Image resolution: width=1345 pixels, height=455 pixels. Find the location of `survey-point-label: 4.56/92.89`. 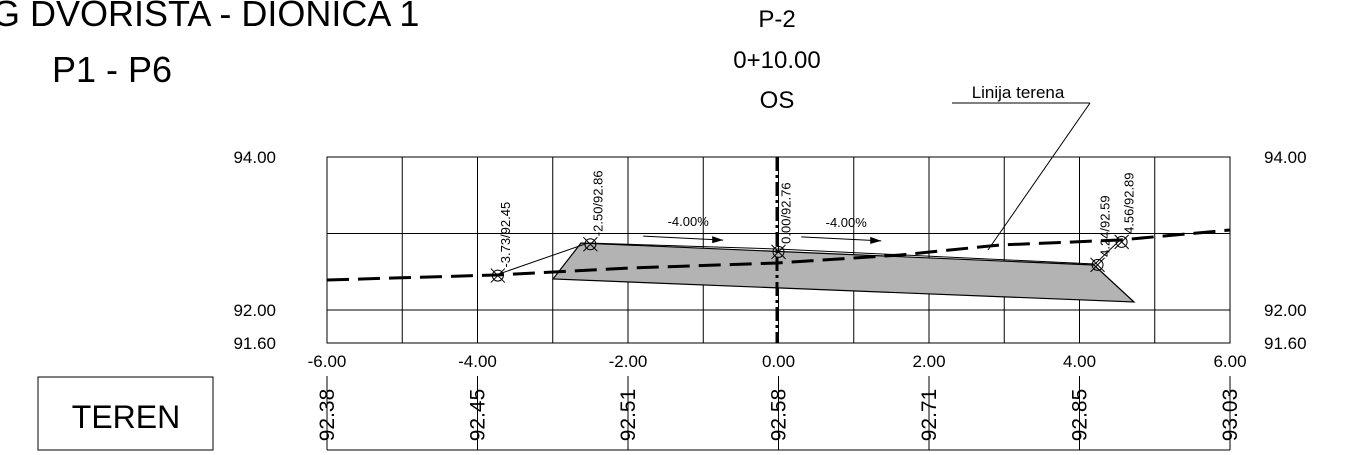

survey-point-label: 4.56/92.89 is located at coordinates (1129, 202).